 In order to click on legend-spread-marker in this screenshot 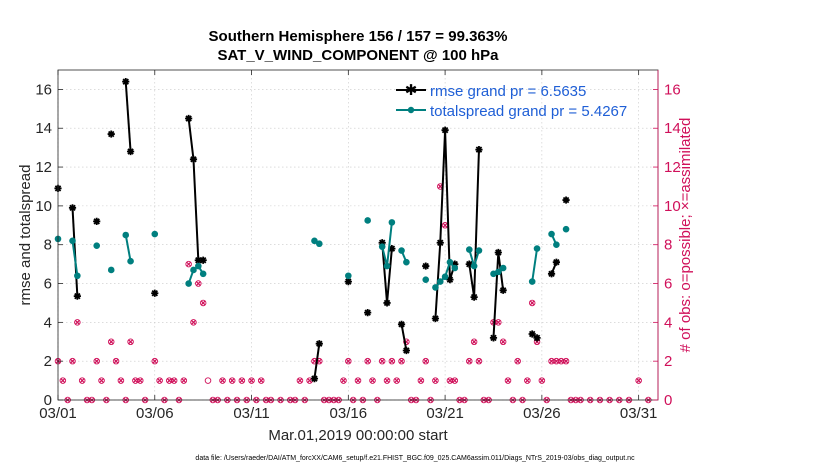, I will do `click(411, 110)`.